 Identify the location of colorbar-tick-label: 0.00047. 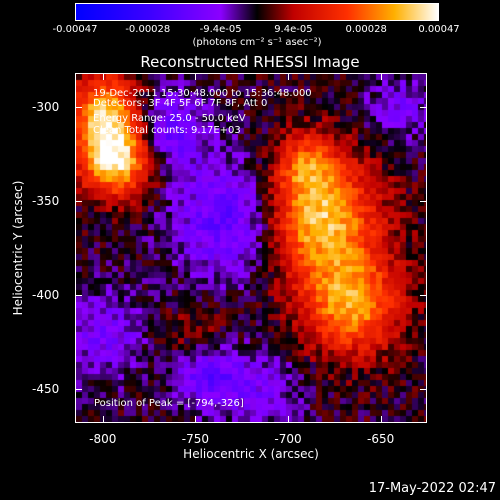
(439, 29).